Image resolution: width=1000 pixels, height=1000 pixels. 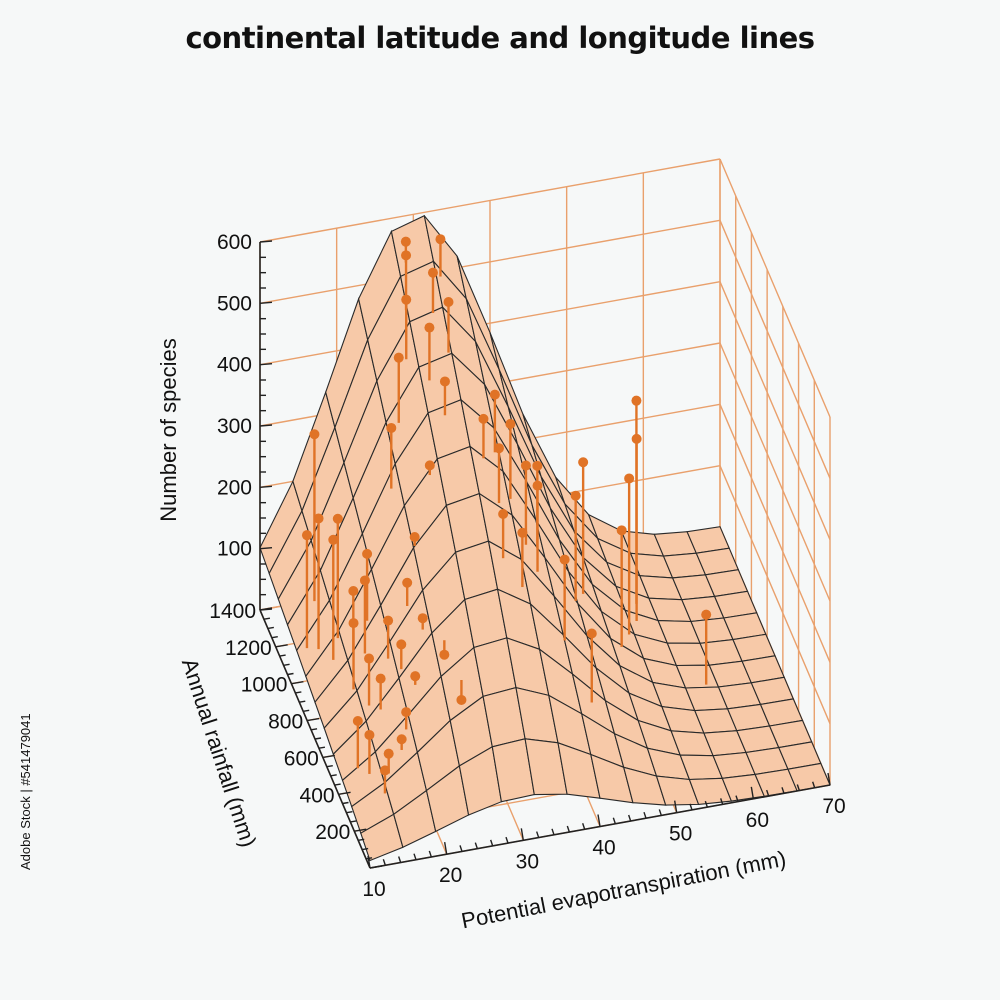 I want to click on z-axis-label: Number of species, so click(x=168, y=429).